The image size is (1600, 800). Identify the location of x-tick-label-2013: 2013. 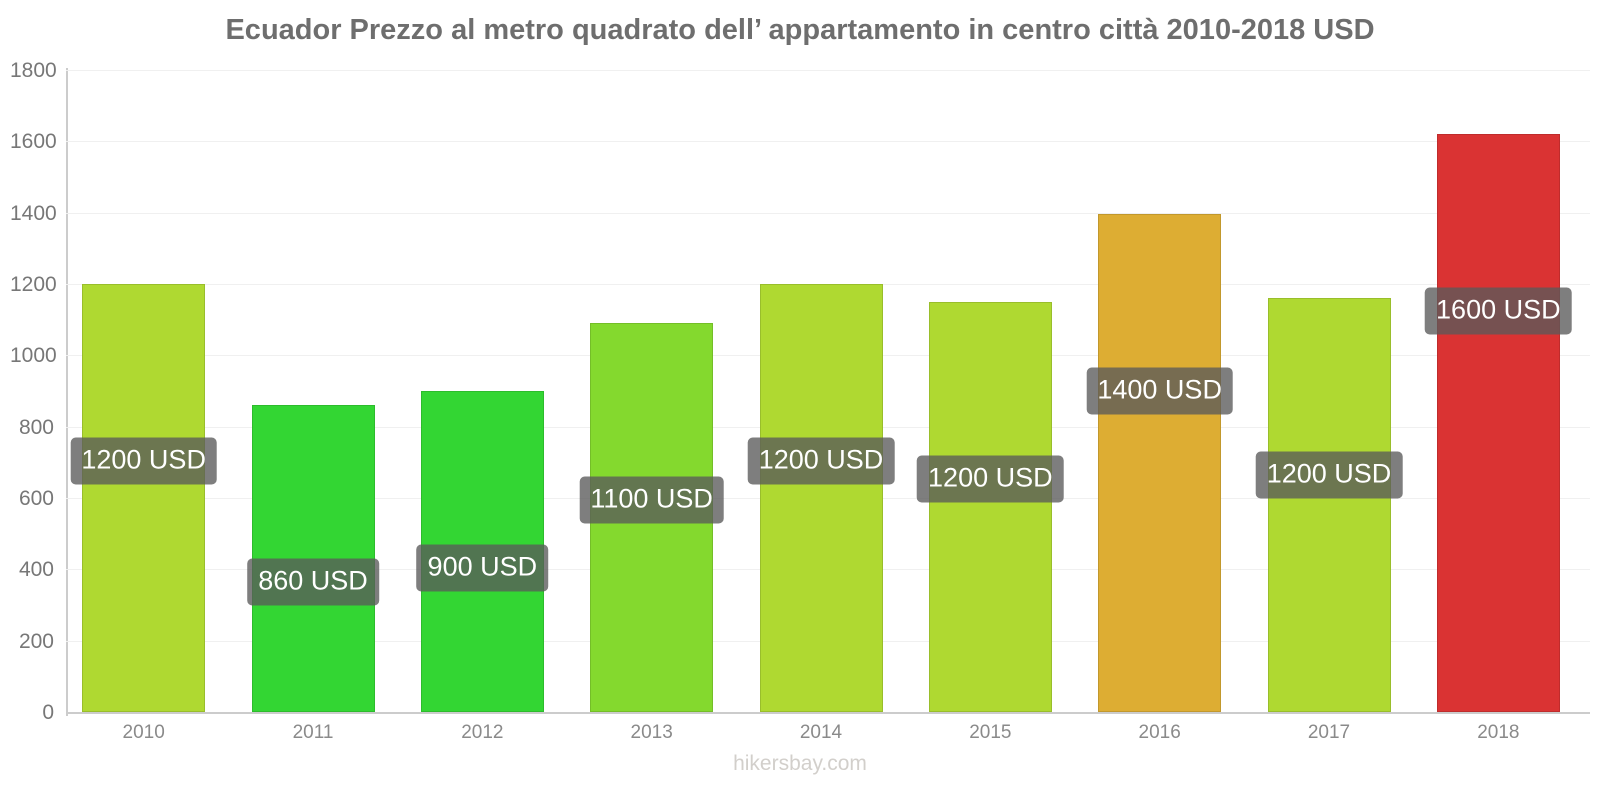
(651, 732).